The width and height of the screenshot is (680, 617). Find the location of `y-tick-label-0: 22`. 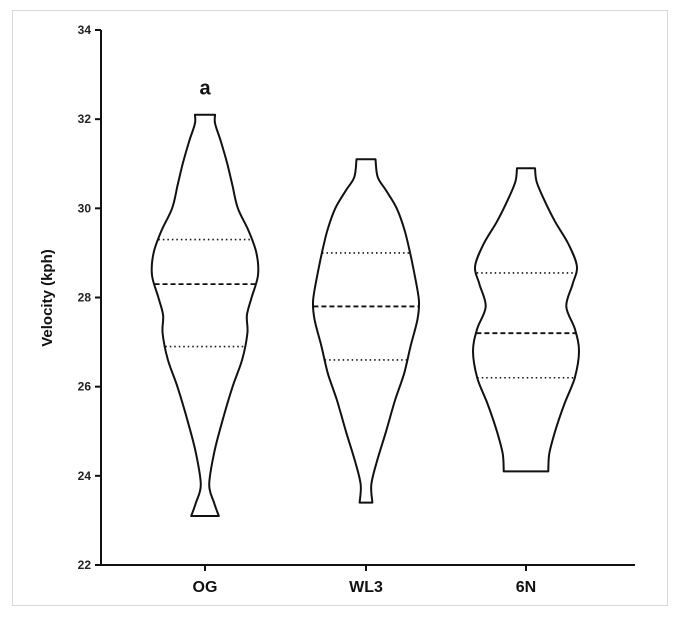

y-tick-label-0: 22 is located at coordinates (85, 565).